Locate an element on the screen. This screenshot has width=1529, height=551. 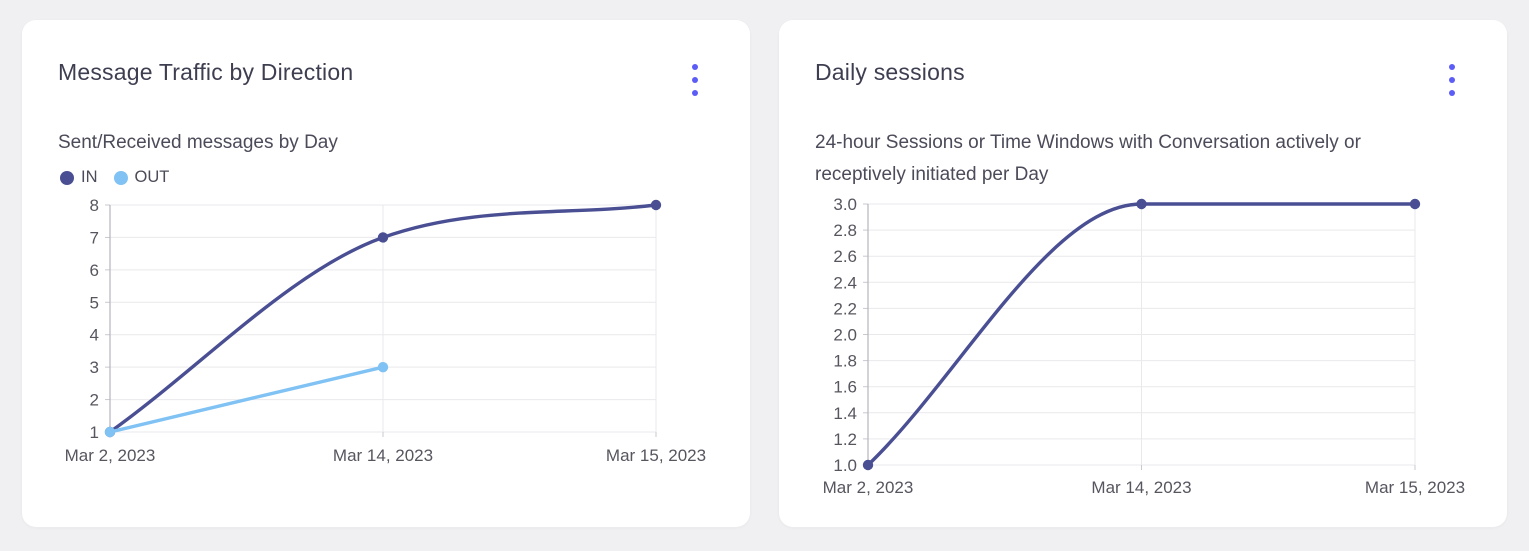
y-axis-tick-label: 2.6 is located at coordinates (845, 256).